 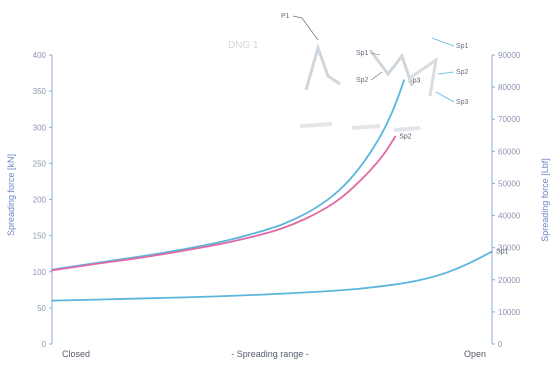 I want to click on right-y-tick-label: 90000, so click(x=509, y=55).